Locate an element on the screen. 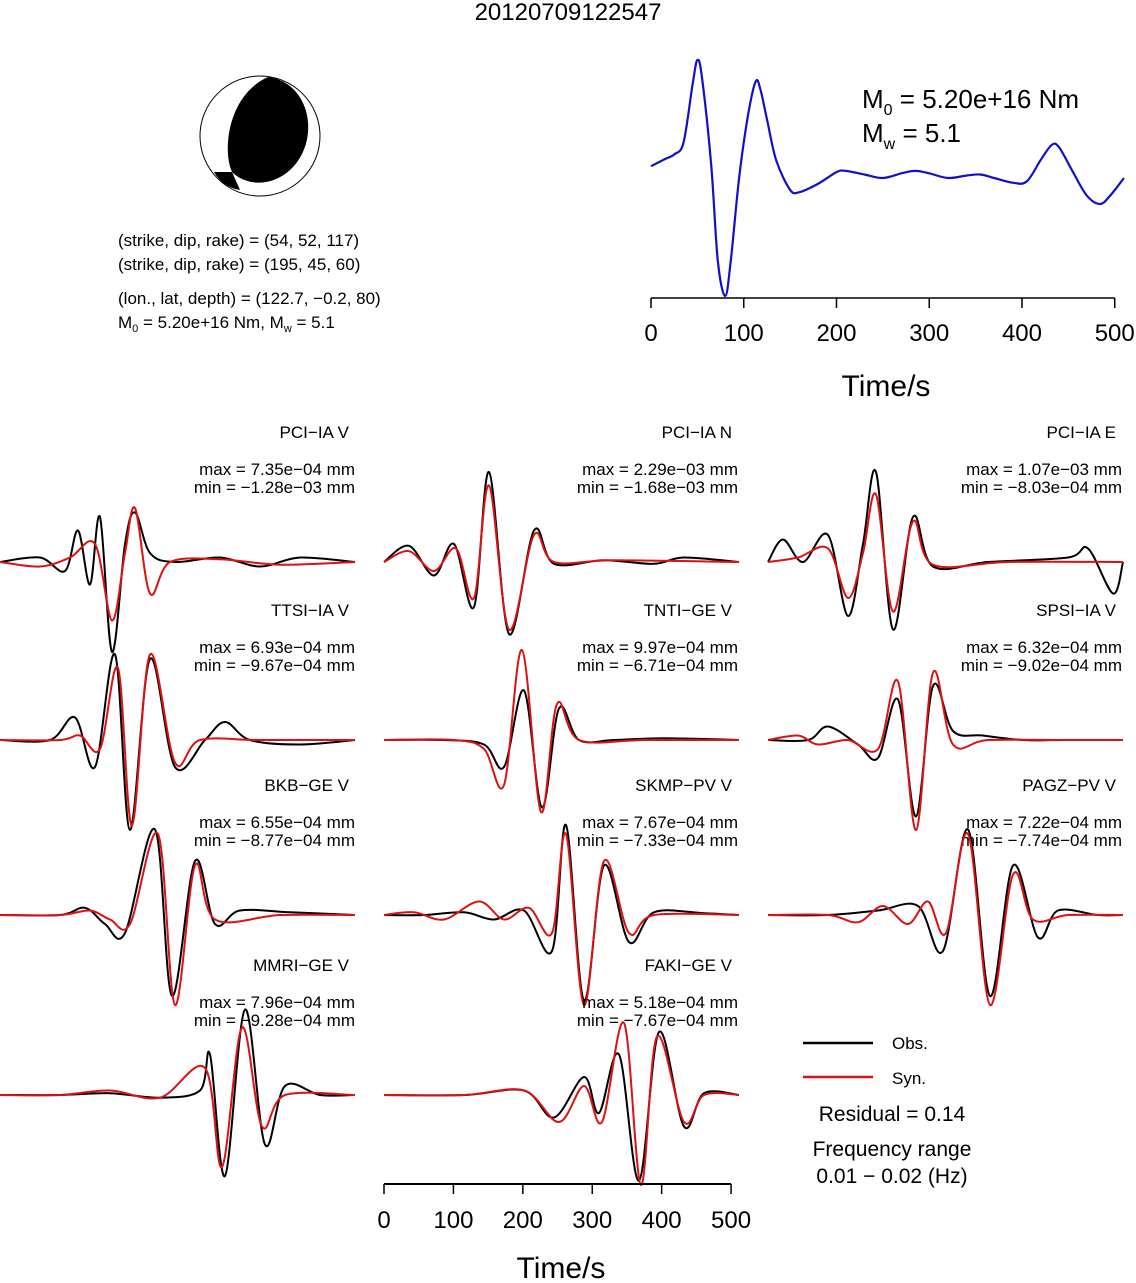  waveform-tick-label: 0 is located at coordinates (383, 1220).